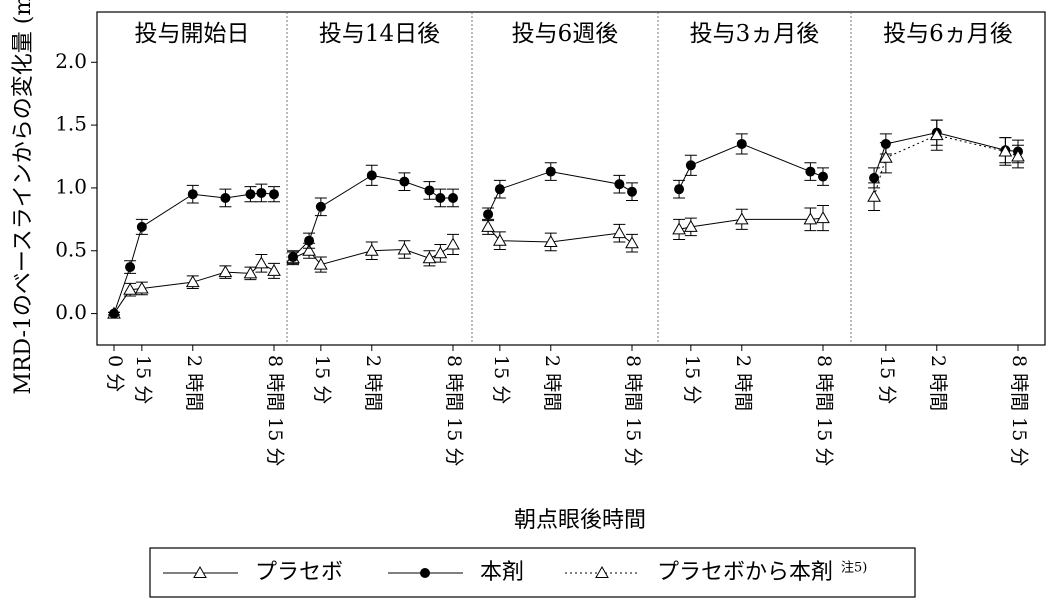 The image size is (1053, 607). Describe the element at coordinates (745, 572) in the screenshot. I see `legend-label: プラセボから本剤` at that location.